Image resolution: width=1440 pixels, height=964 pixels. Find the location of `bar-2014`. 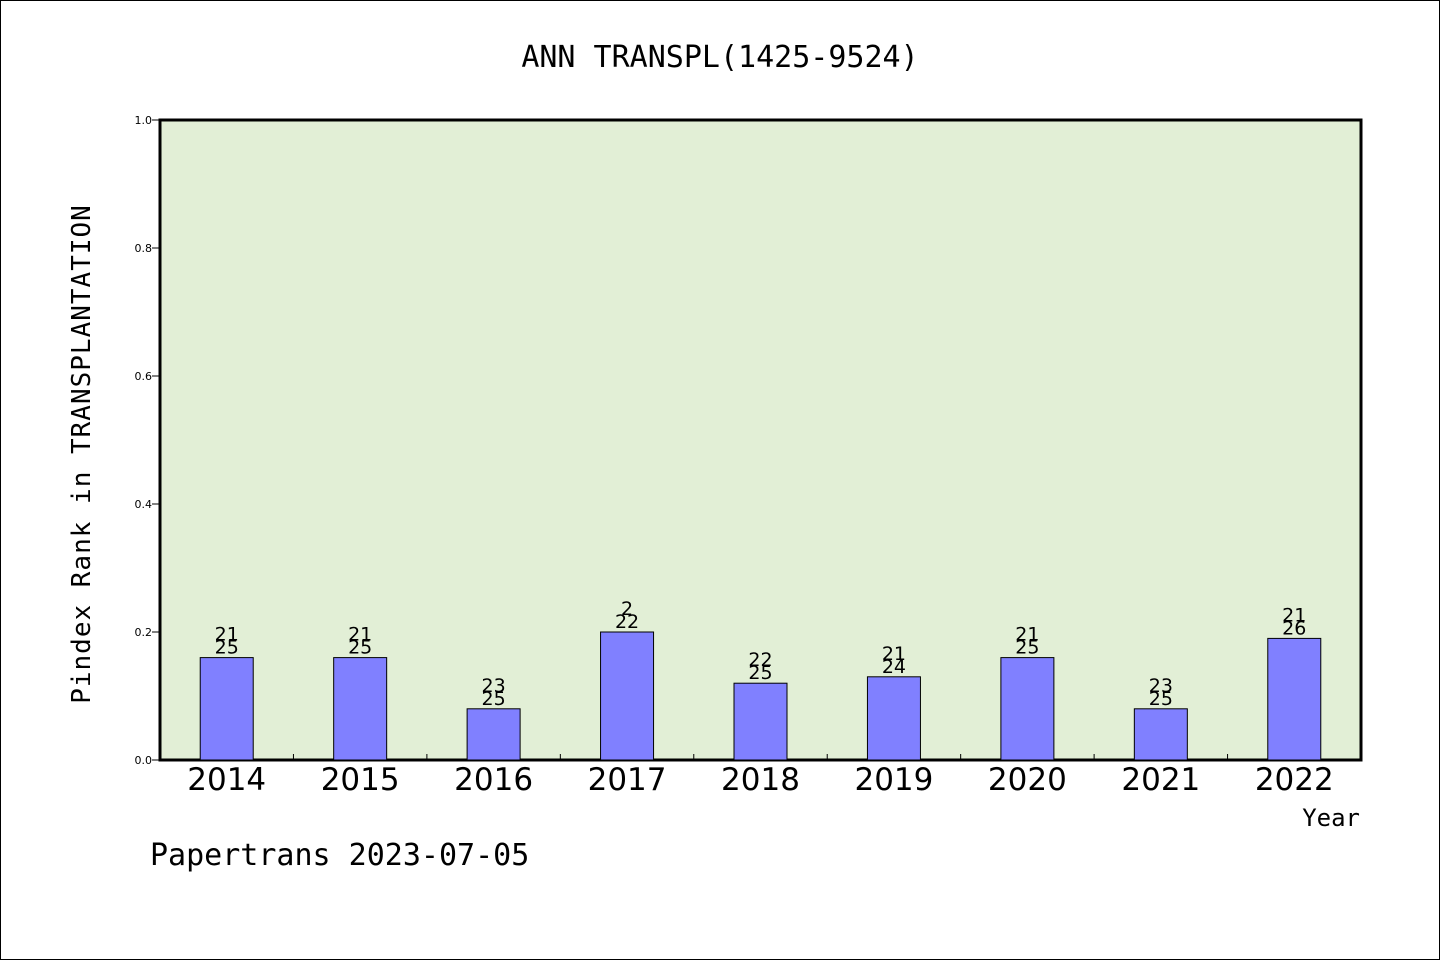

bar-2014 is located at coordinates (226, 709).